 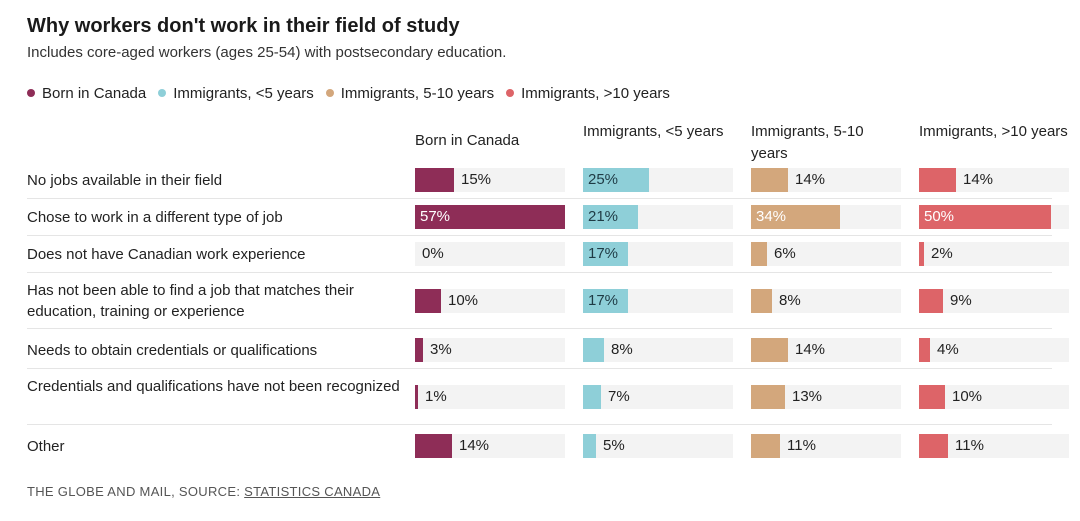 What do you see at coordinates (417, 93) in the screenshot?
I see `legend-label: Immigrants, 5-10 years` at bounding box center [417, 93].